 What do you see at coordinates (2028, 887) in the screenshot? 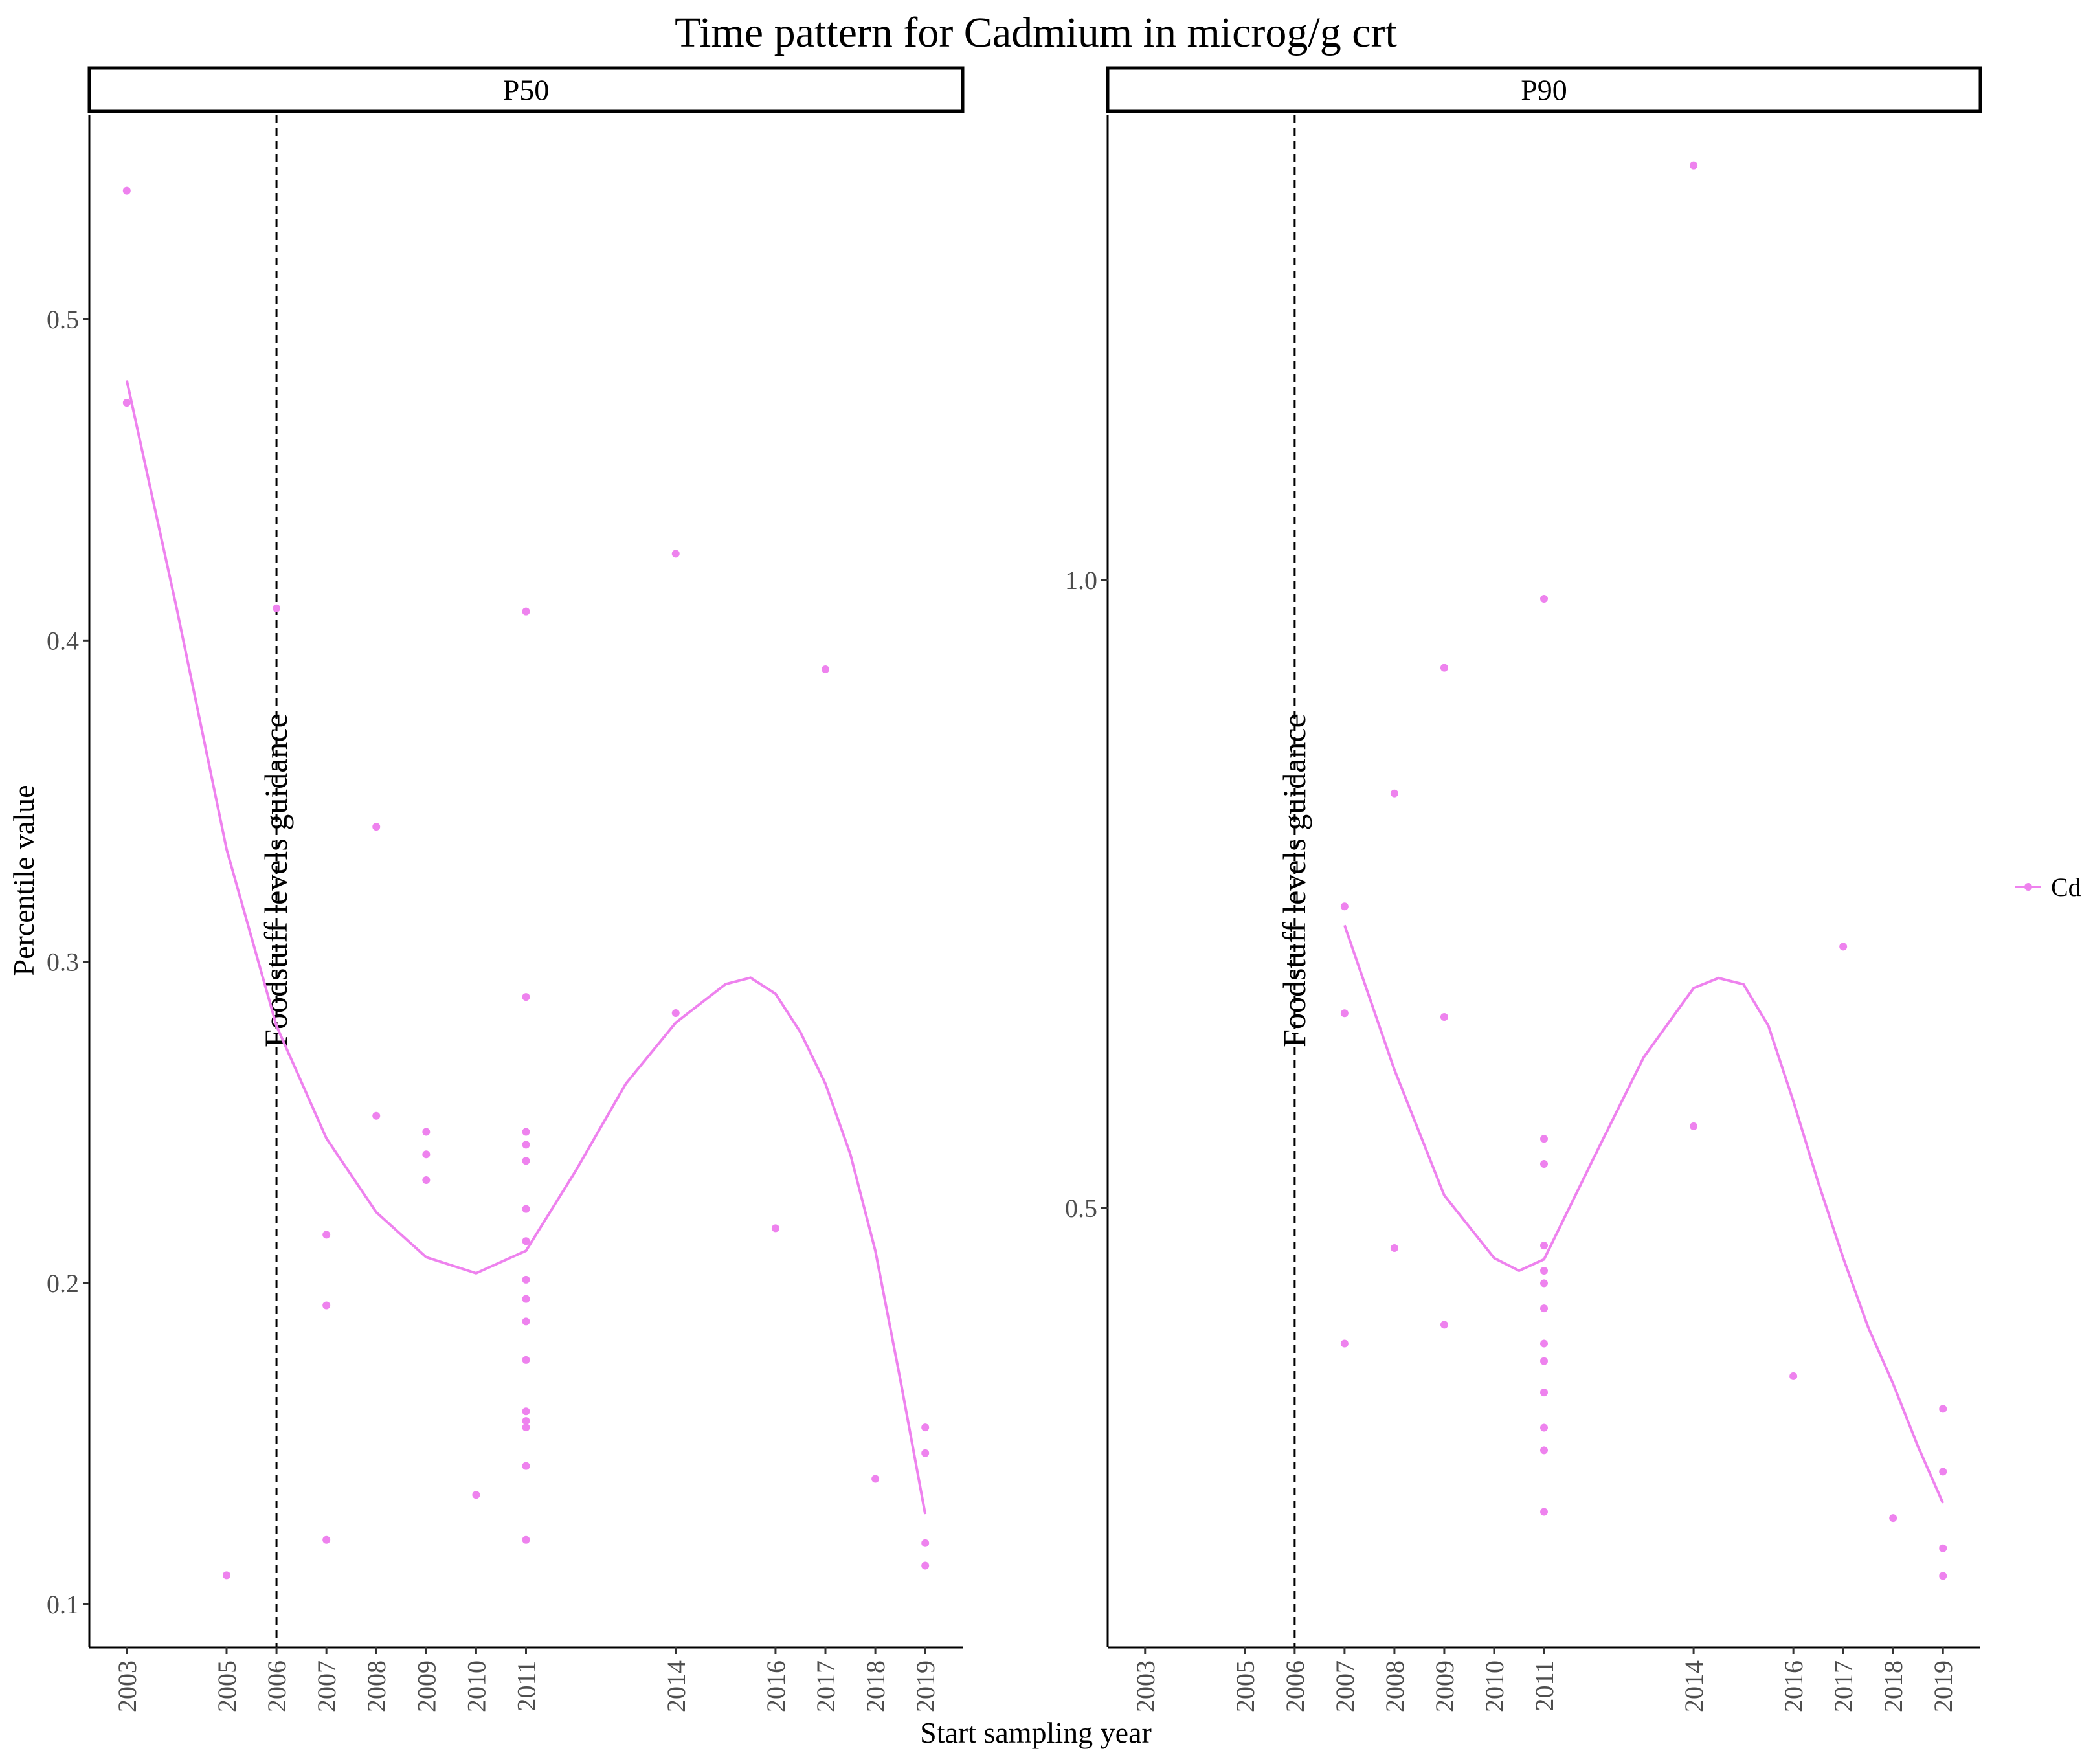
I see `legend-key-point` at bounding box center [2028, 887].